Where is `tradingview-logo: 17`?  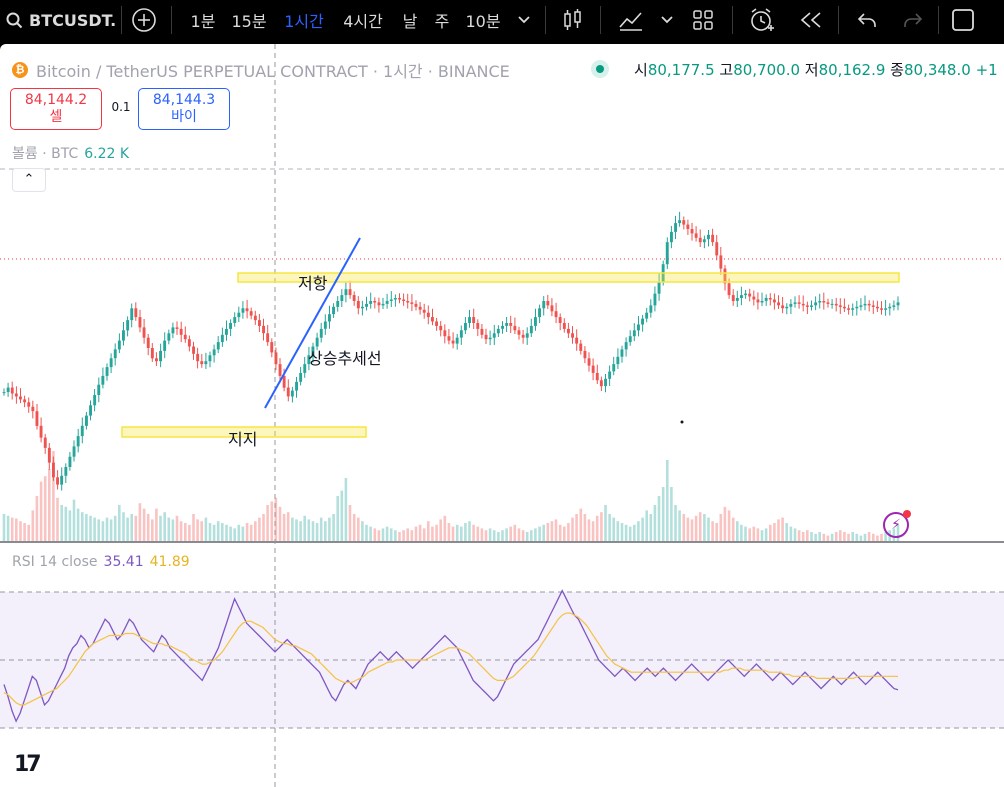
tradingview-logo: 17 is located at coordinates (28, 764).